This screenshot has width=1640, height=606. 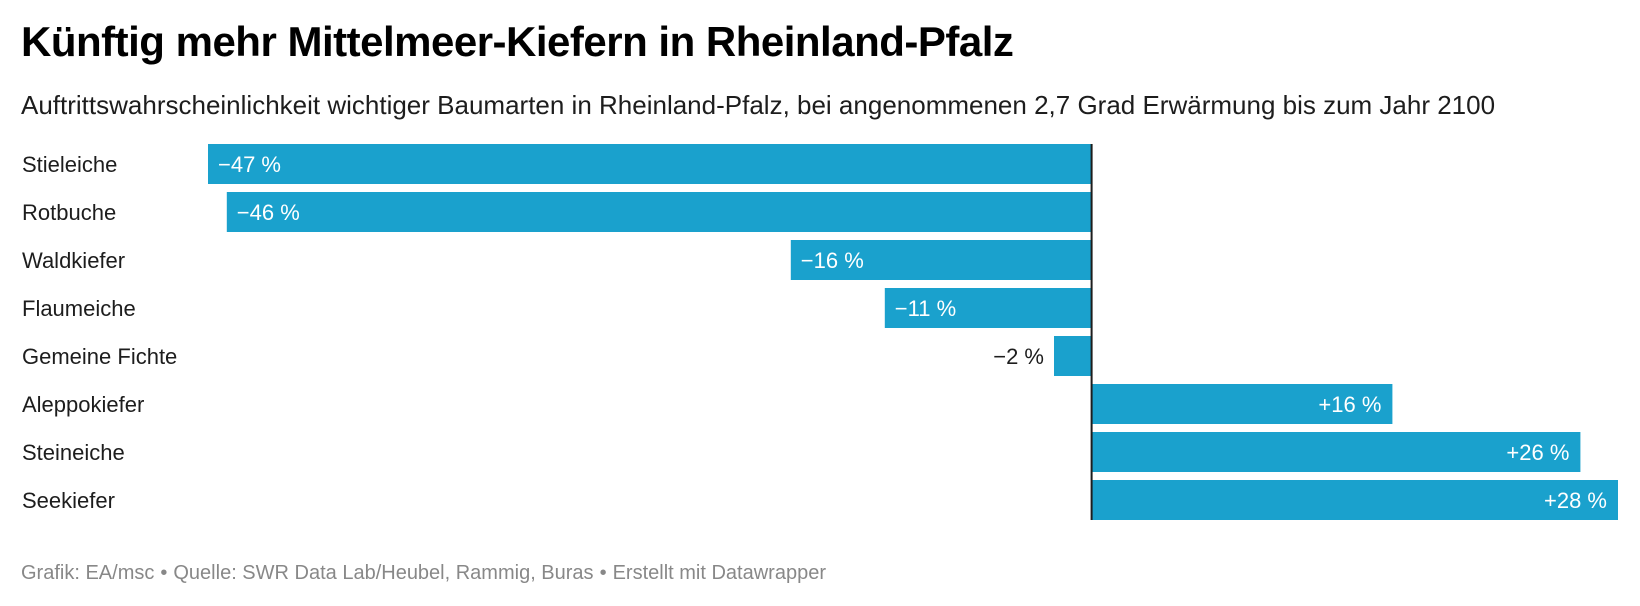 What do you see at coordinates (249, 164) in the screenshot?
I see `value-label: −47 %` at bounding box center [249, 164].